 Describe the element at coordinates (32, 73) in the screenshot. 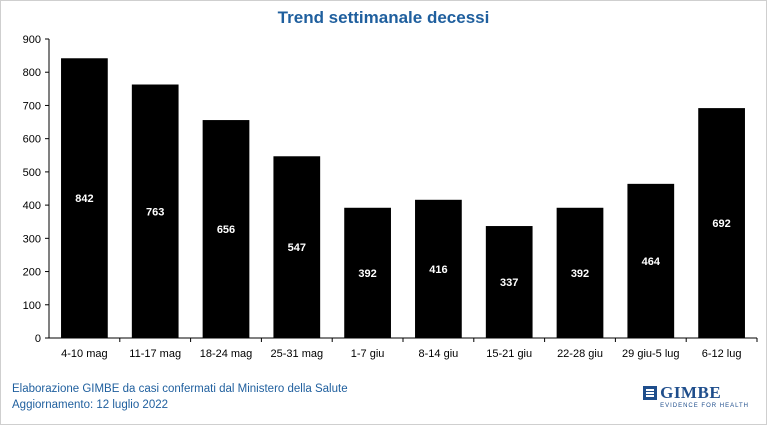

I see `y-tick-label: 800` at that location.